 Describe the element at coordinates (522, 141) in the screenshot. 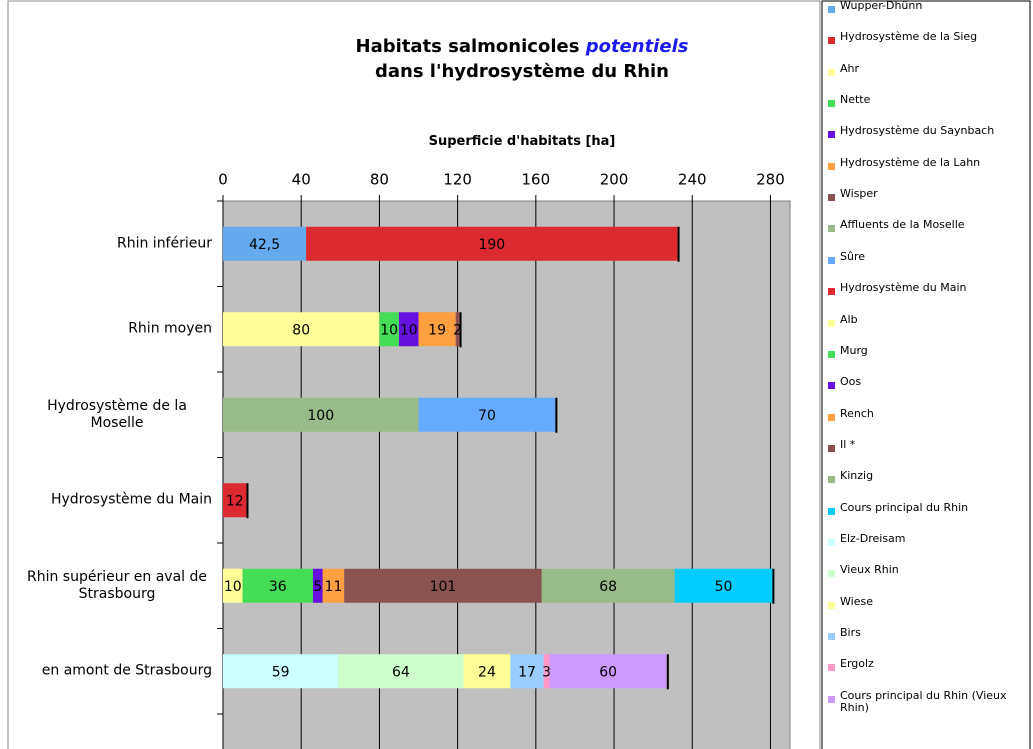

I see `x-axis-title-text: Superficie d'habitats [ha]` at that location.